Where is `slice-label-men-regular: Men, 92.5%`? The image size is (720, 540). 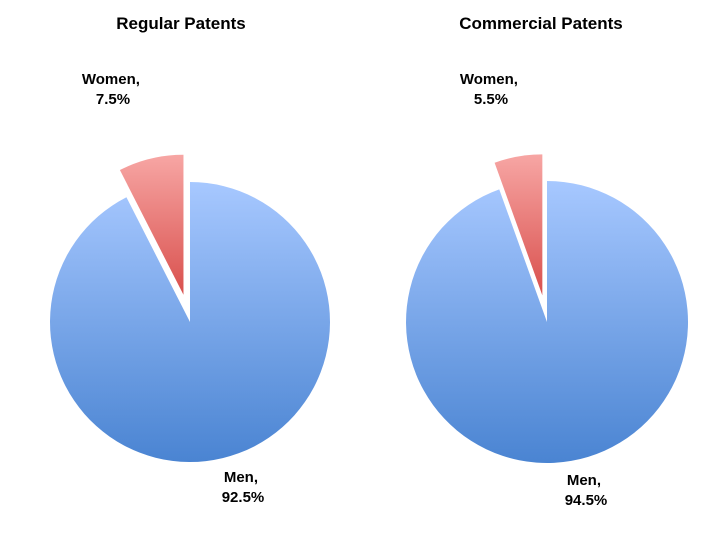
slice-label-men-regular: Men, 92.5% is located at coordinates (243, 487).